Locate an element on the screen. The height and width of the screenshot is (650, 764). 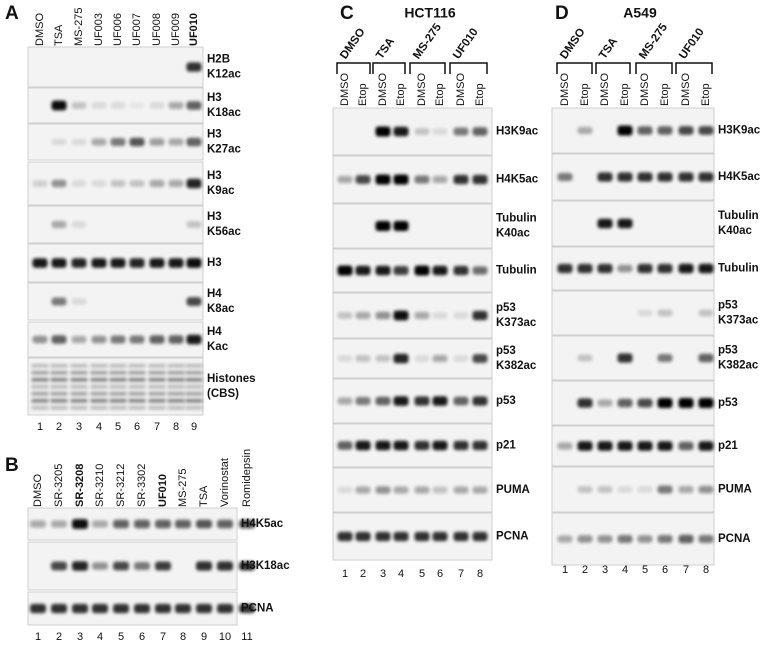
row-label: Histones is located at coordinates (231, 379).